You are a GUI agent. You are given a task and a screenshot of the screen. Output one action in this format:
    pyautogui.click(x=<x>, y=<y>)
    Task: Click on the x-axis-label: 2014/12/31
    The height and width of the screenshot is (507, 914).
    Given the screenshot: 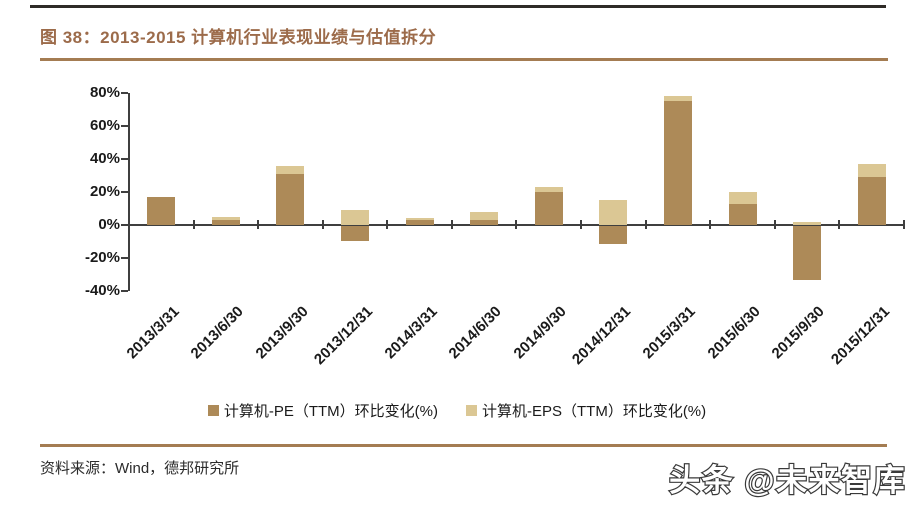 What is the action you would take?
    pyautogui.click(x=602, y=336)
    